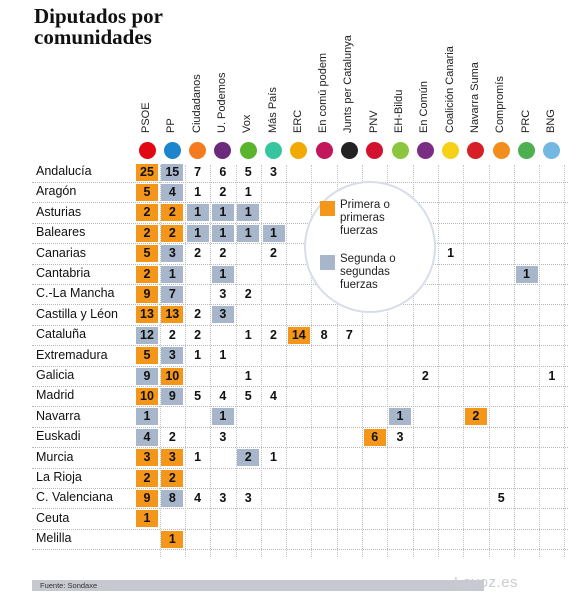 The image size is (580, 596). Describe the element at coordinates (61, 252) in the screenshot. I see `row-label: Canarias` at that location.